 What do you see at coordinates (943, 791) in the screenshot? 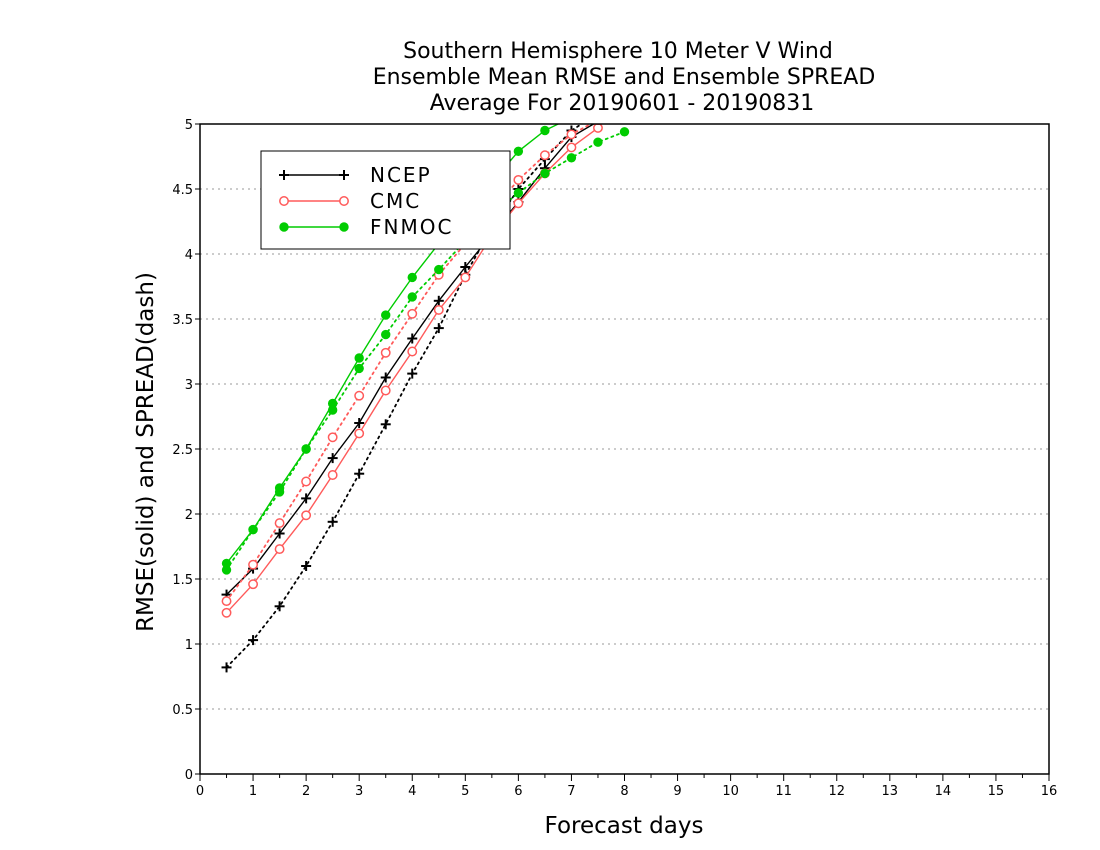
I see `x-tick-label-14: 14` at bounding box center [943, 791].